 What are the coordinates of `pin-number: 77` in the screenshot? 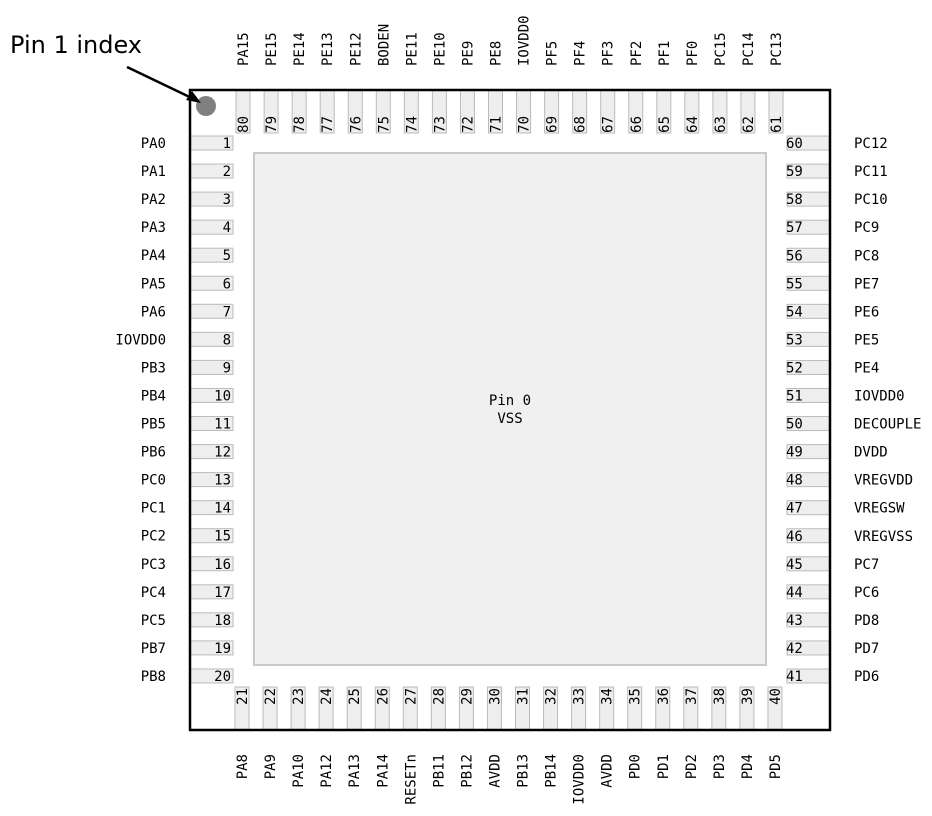 It's located at (328, 124).